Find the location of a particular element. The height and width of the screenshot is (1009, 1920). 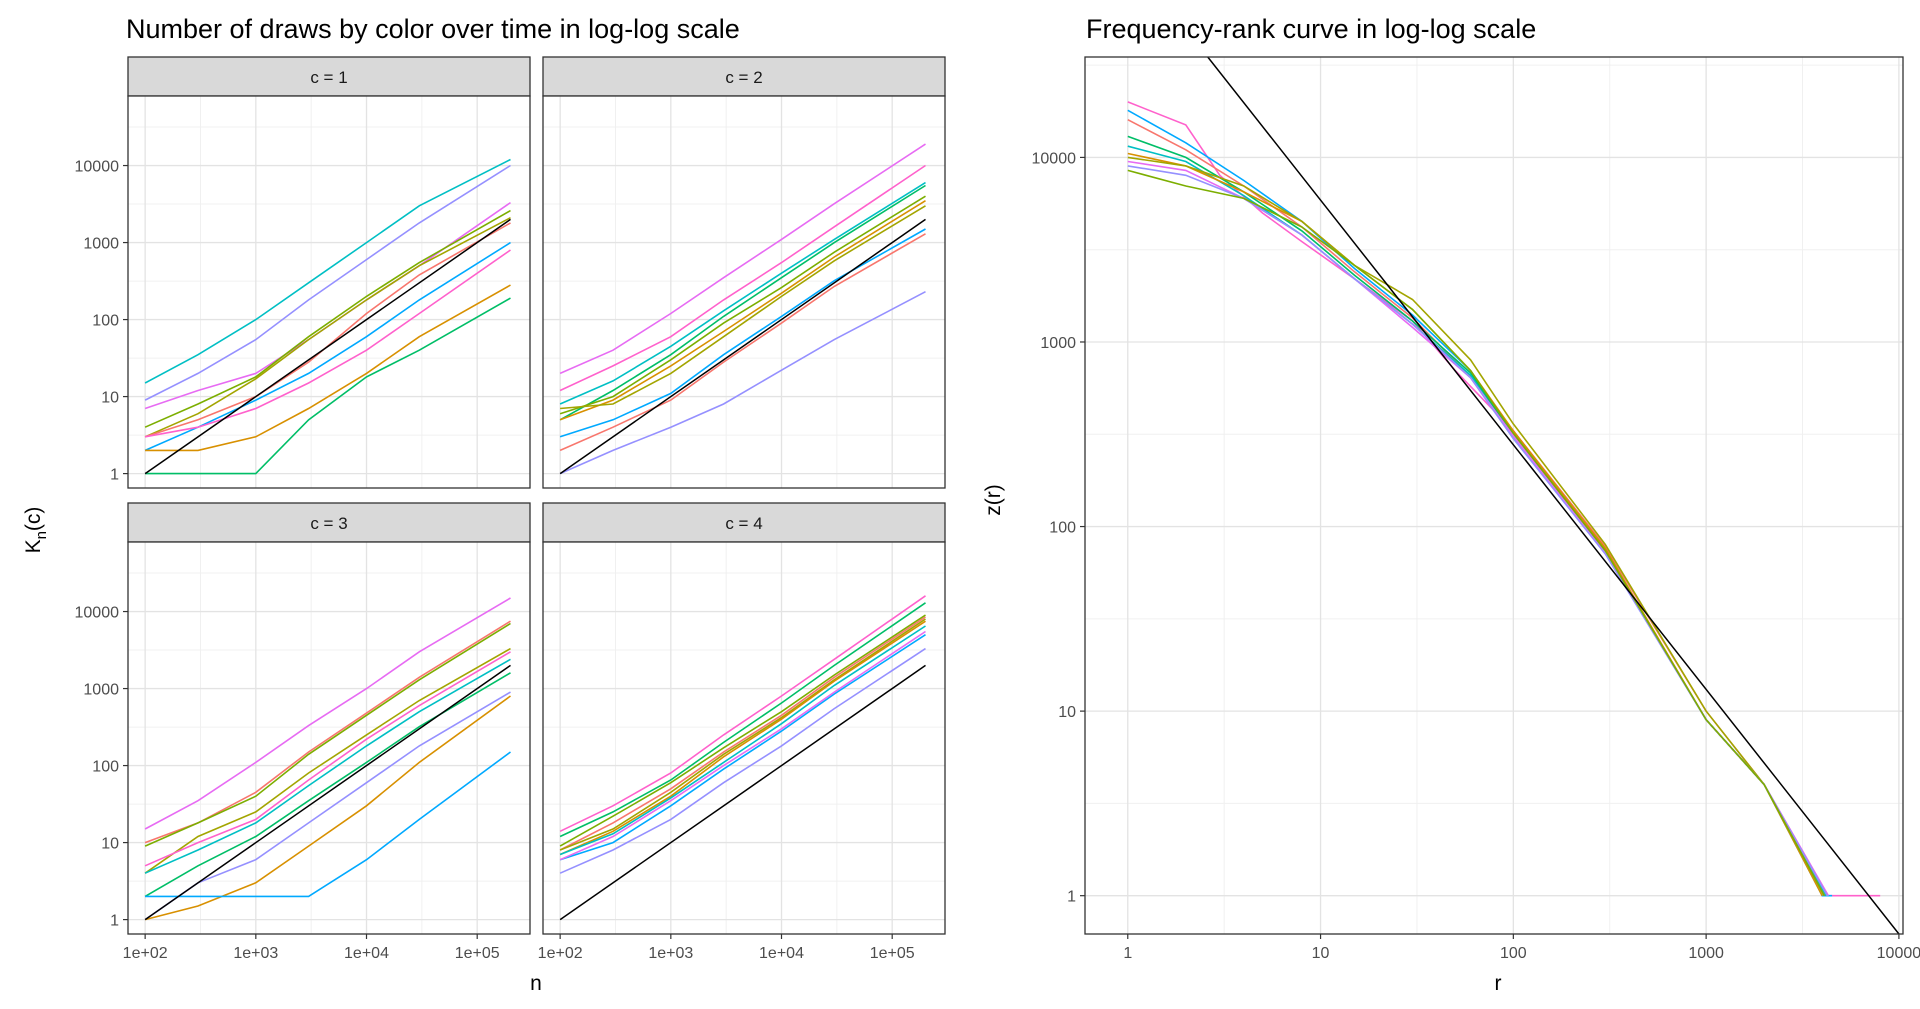

facet-panel-3: c = 3 1 10 100 1000 10000 1e+02 1e+03 1e+04 1e+05 is located at coordinates (303, 732).